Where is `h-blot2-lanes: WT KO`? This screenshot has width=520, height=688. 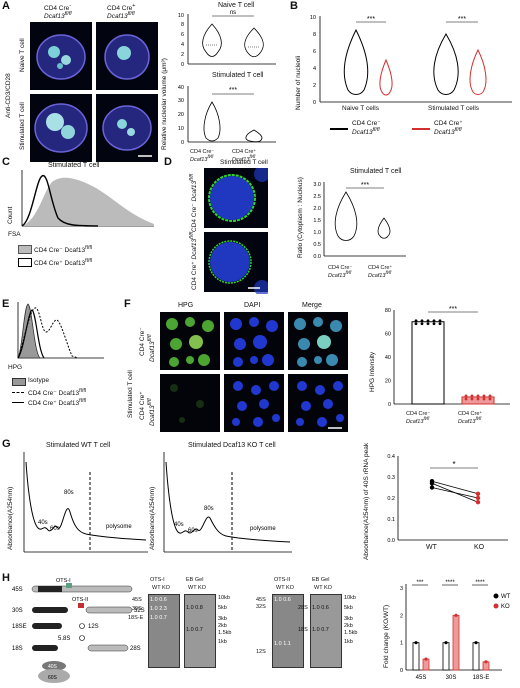 h-blot2-lanes: WT KO is located at coordinates (197, 588).